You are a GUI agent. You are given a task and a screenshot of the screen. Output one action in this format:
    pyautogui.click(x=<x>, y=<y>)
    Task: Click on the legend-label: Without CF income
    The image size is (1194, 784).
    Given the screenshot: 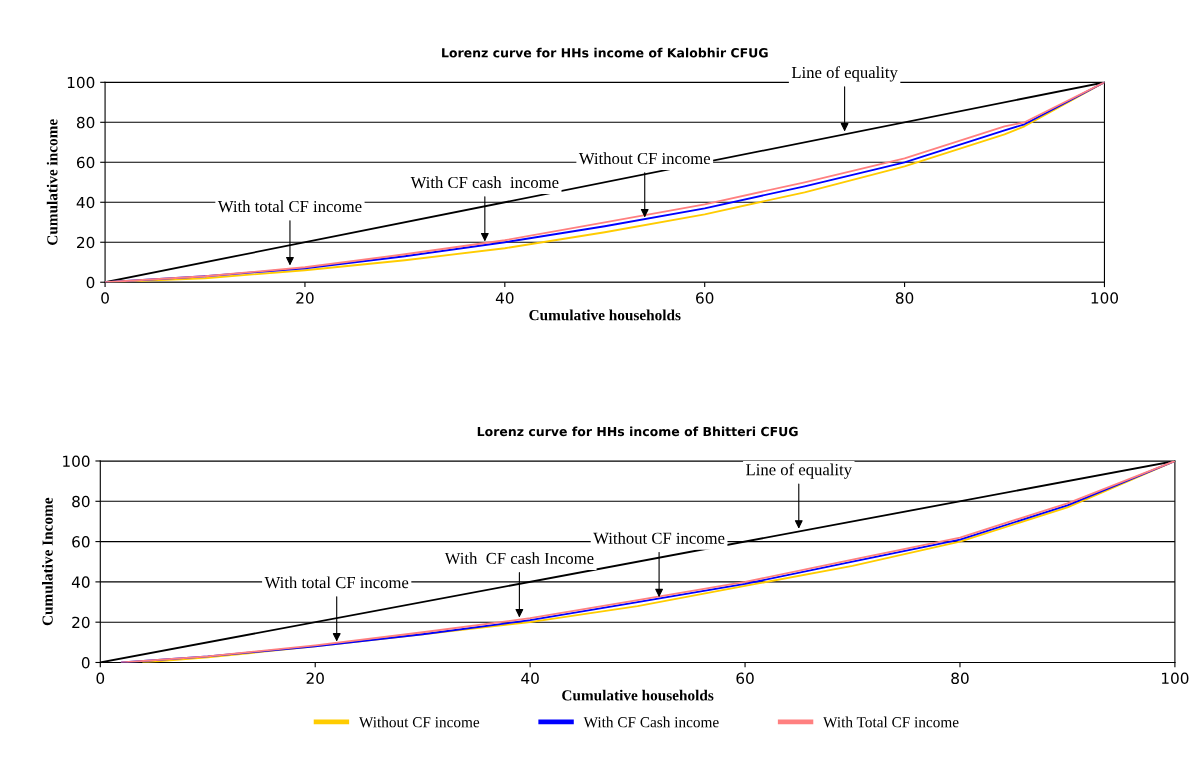 What is the action you would take?
    pyautogui.click(x=419, y=722)
    